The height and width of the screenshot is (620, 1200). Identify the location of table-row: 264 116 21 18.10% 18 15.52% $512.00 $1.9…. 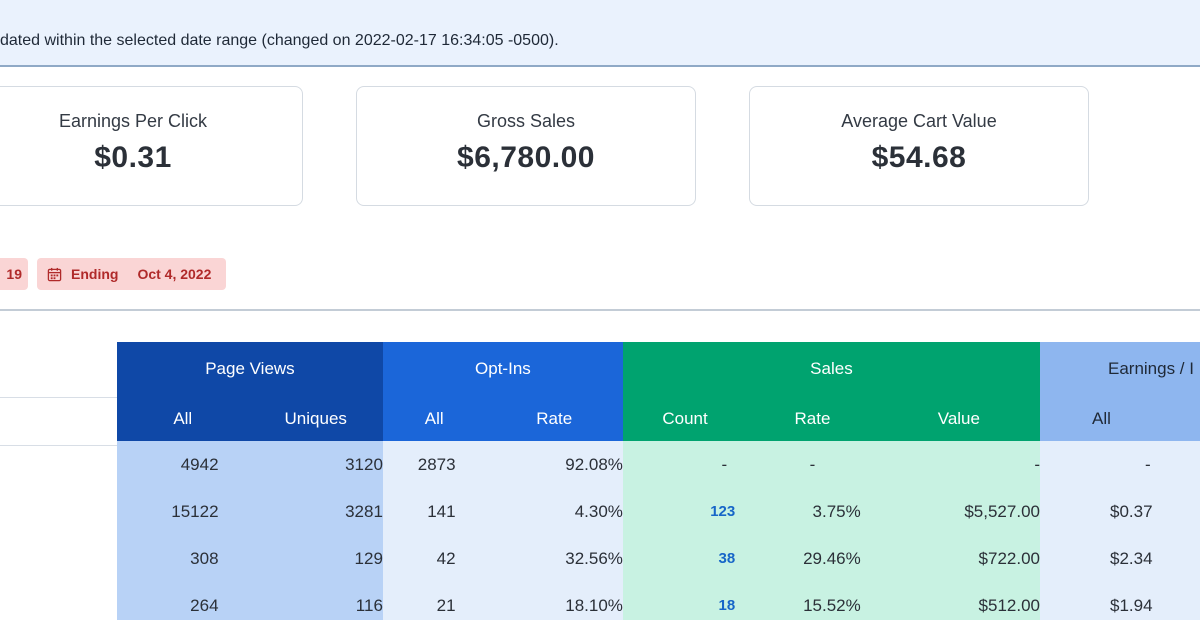
(658, 601).